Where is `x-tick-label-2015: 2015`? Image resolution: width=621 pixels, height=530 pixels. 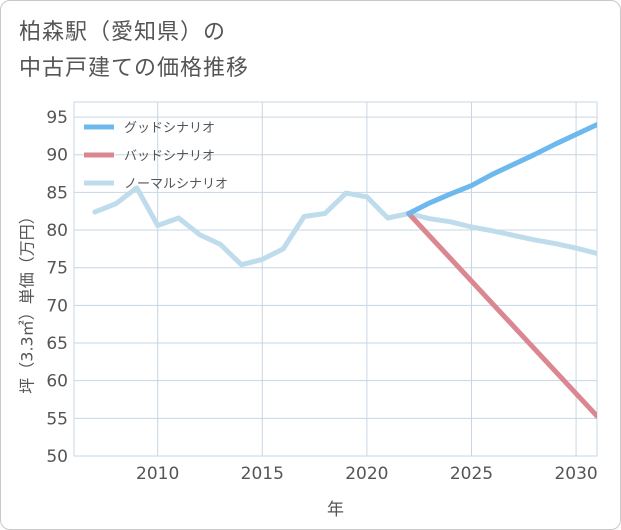
x-tick-label-2015: 2015 is located at coordinates (262, 474).